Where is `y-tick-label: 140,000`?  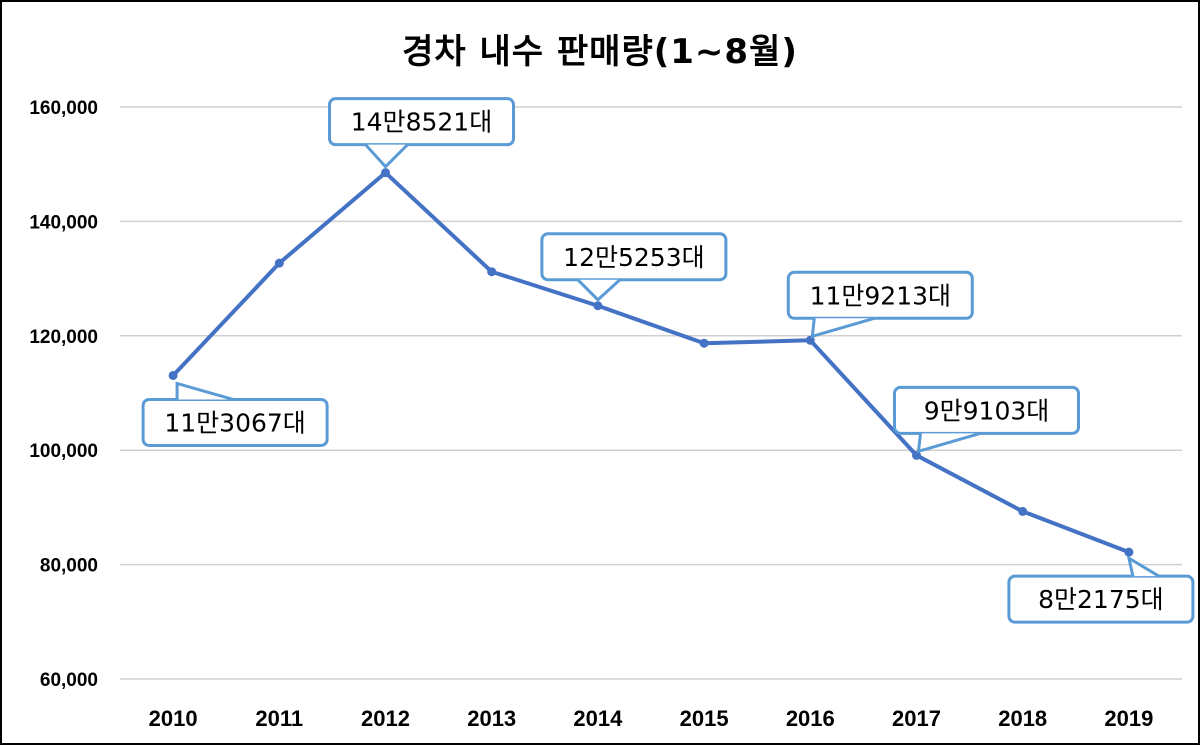
y-tick-label: 140,000 is located at coordinates (63, 222).